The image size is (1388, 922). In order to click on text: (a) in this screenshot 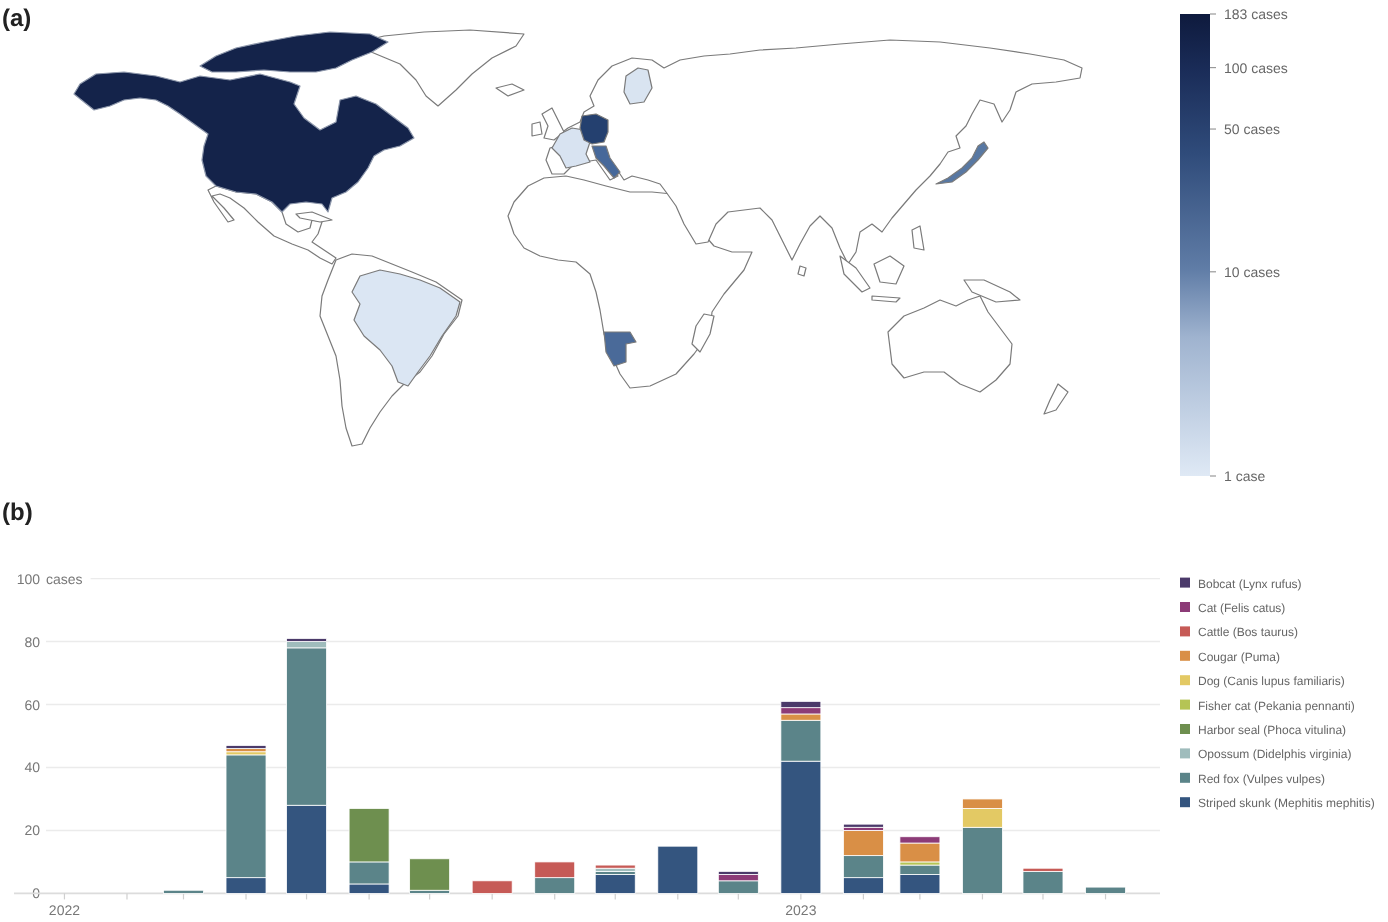, I will do `click(17, 18)`.